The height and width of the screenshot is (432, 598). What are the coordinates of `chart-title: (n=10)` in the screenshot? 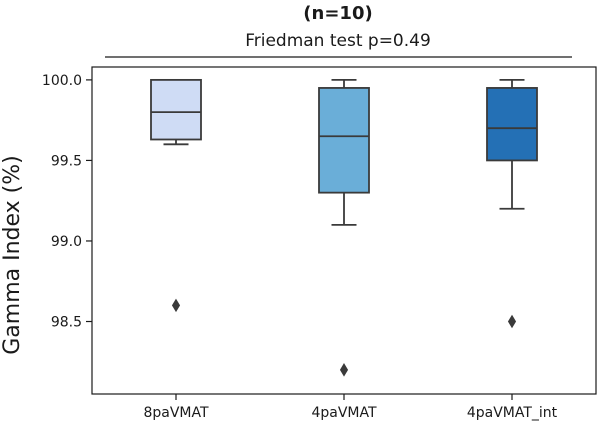 It's located at (337, 13).